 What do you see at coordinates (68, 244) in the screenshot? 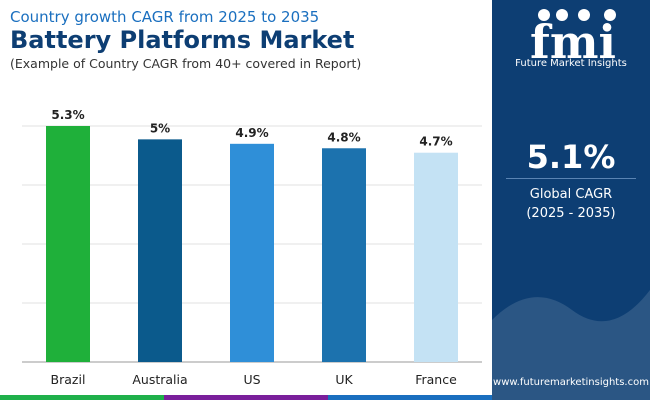
I see `bar-brazil` at bounding box center [68, 244].